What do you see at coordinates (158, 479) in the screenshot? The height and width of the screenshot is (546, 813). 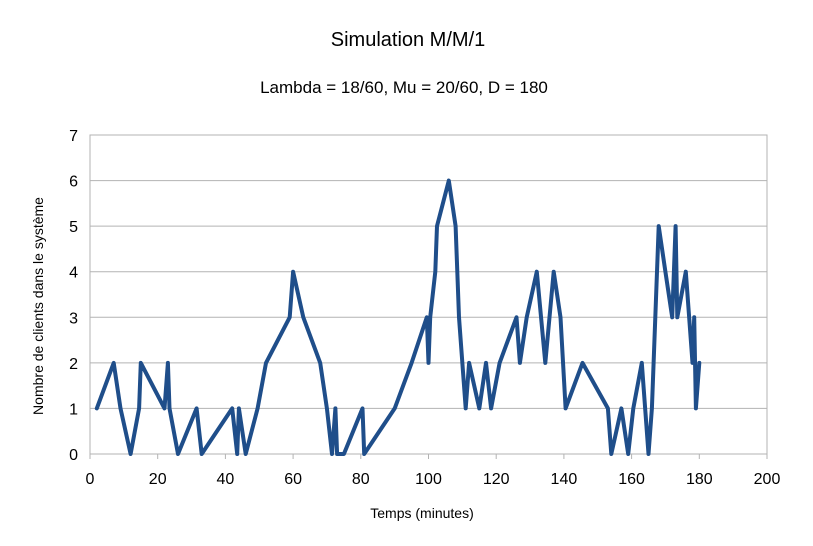 I see `x-tick-label: 20` at bounding box center [158, 479].